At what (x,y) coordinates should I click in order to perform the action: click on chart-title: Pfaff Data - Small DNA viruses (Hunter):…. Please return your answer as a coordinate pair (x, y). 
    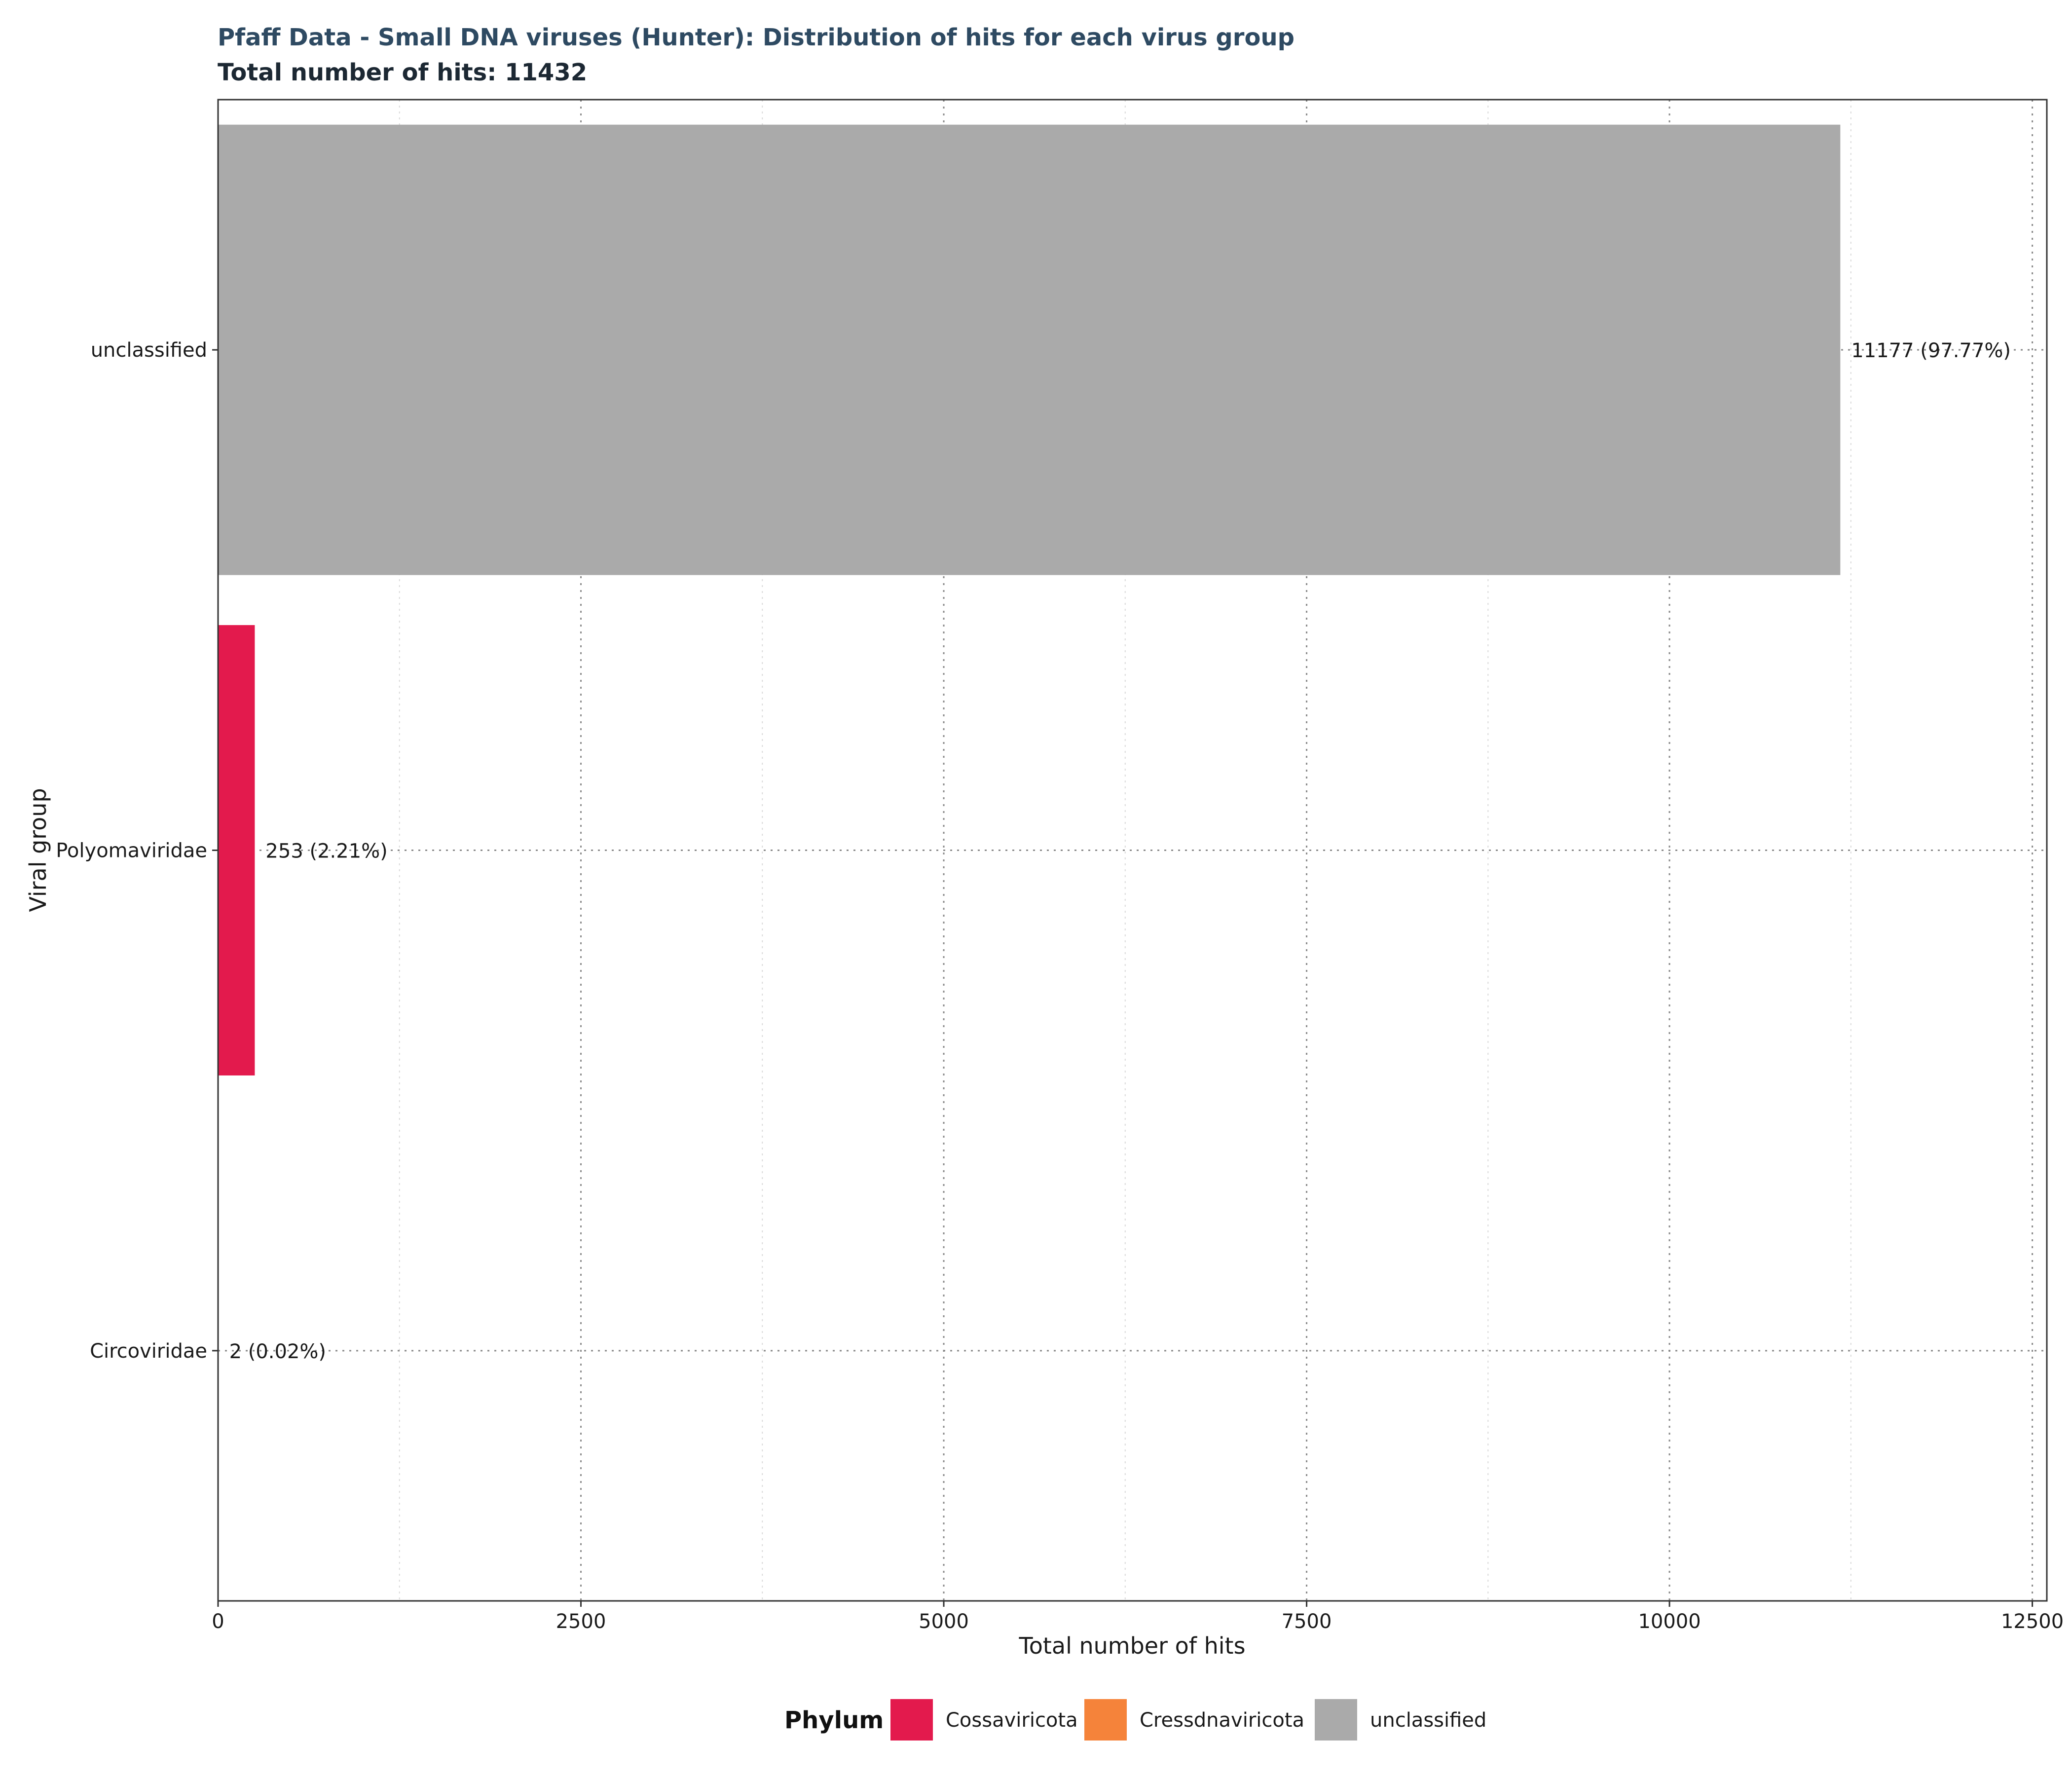
    Looking at the image, I should click on (757, 37).